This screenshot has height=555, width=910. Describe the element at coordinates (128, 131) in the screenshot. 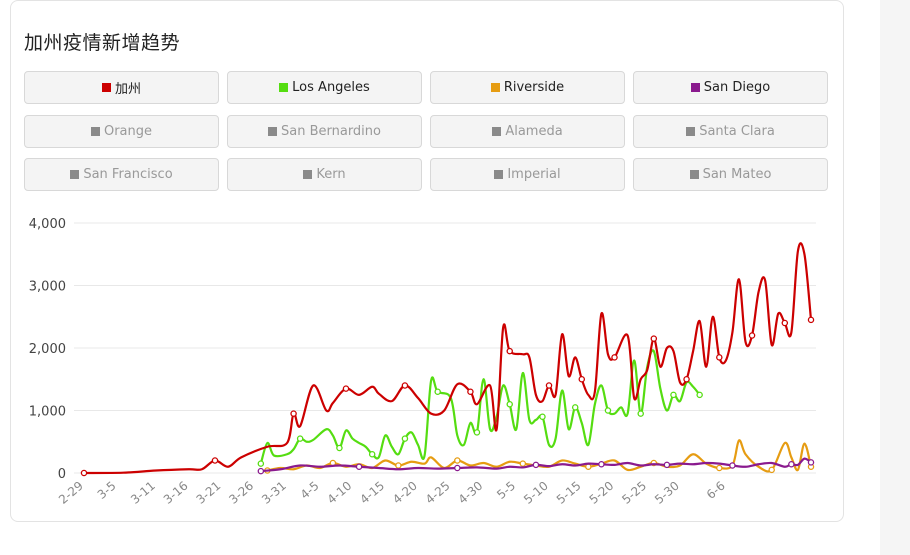

I see `legend-label: Orange` at that location.